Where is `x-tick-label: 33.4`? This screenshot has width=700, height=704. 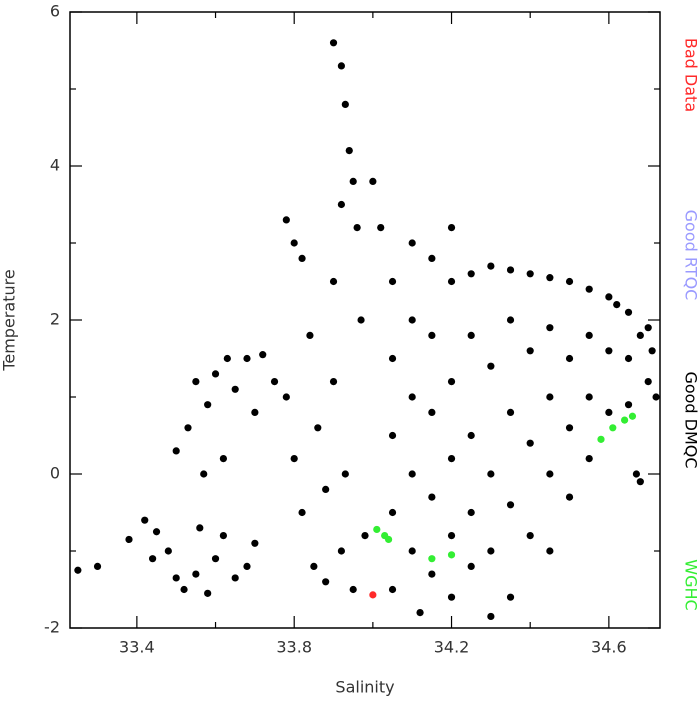
x-tick-label: 33.4 is located at coordinates (137, 647).